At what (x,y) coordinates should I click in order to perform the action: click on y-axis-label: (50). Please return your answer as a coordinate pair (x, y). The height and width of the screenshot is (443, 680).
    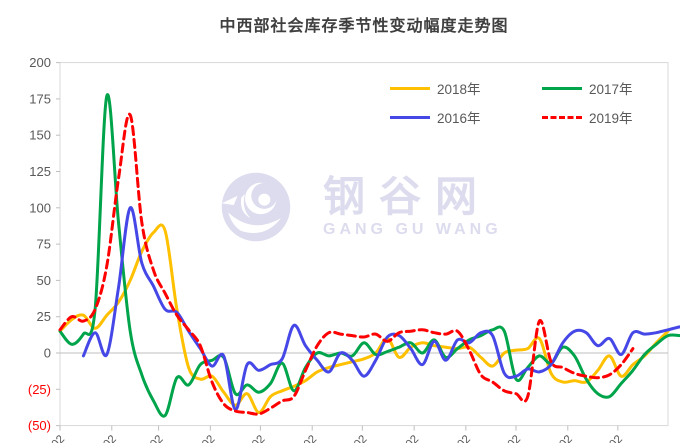
    Looking at the image, I should click on (39, 425).